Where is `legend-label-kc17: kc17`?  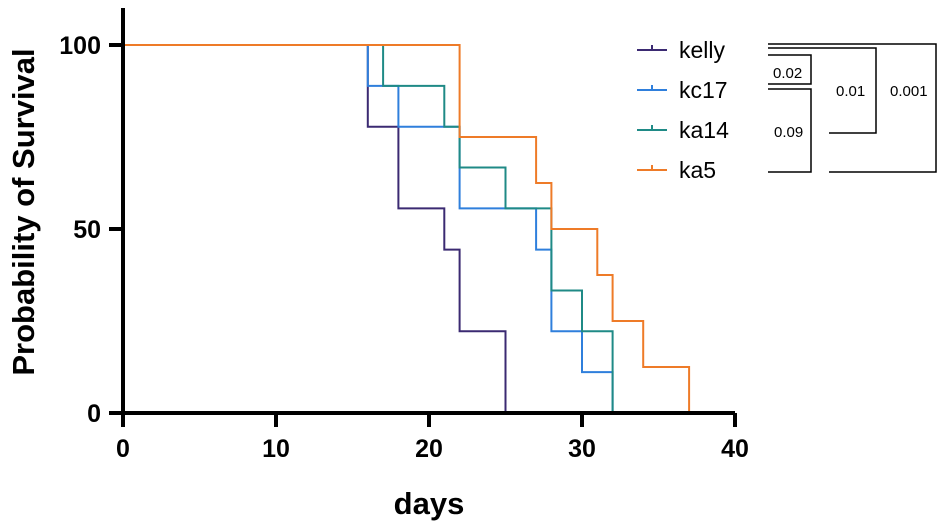
legend-label-kc17: kc17 is located at coordinates (703, 90).